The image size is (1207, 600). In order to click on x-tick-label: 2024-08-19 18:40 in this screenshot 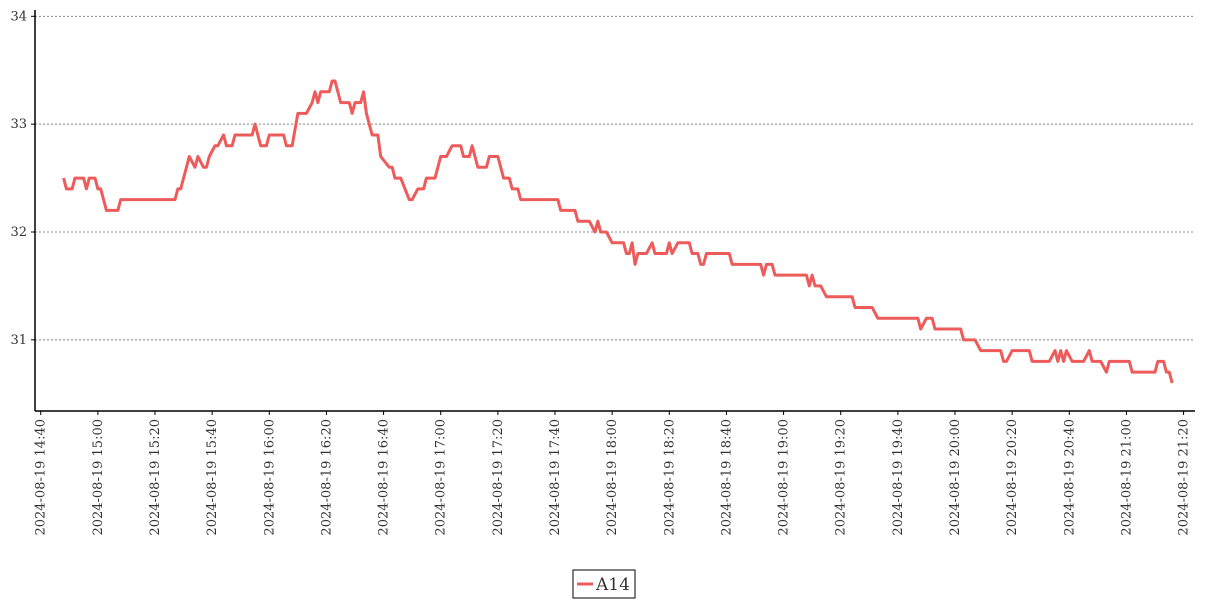, I will do `click(726, 477)`.